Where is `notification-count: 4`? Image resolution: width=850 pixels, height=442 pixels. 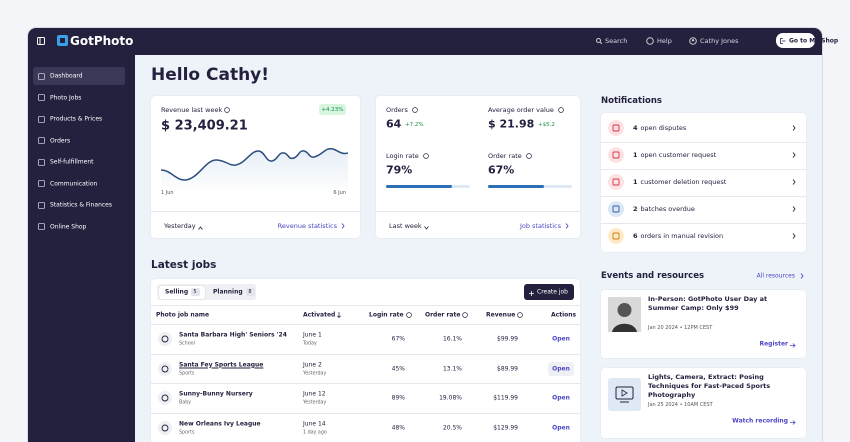
notification-count: 4 is located at coordinates (635, 128).